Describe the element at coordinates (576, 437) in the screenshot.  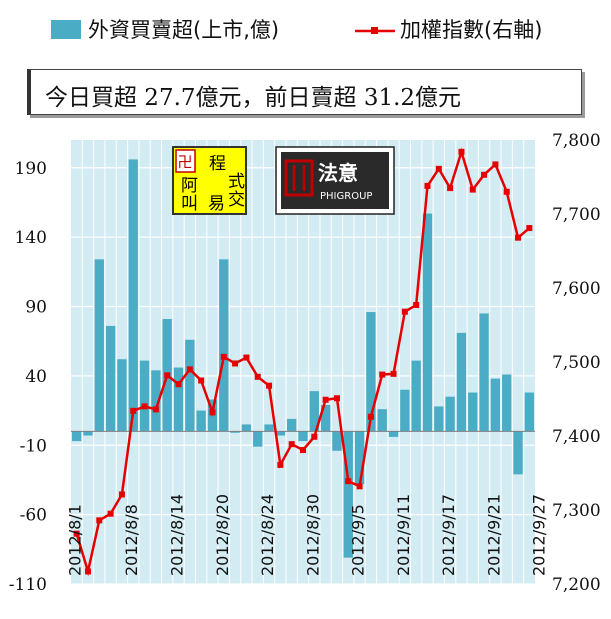
I see `right-tick-label: 7,400` at that location.